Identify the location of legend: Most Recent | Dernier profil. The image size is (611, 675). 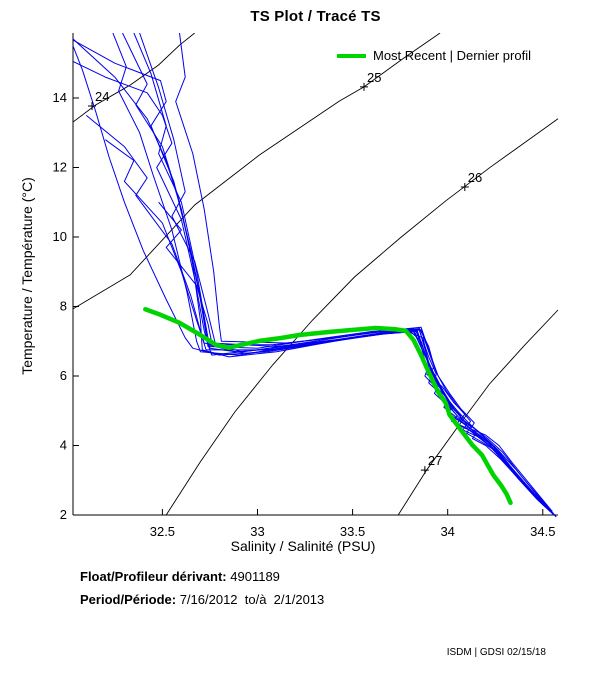
(434, 55).